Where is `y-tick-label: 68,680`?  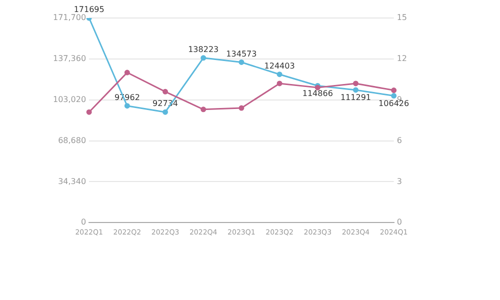 y-tick-label: 68,680 is located at coordinates (72, 140).